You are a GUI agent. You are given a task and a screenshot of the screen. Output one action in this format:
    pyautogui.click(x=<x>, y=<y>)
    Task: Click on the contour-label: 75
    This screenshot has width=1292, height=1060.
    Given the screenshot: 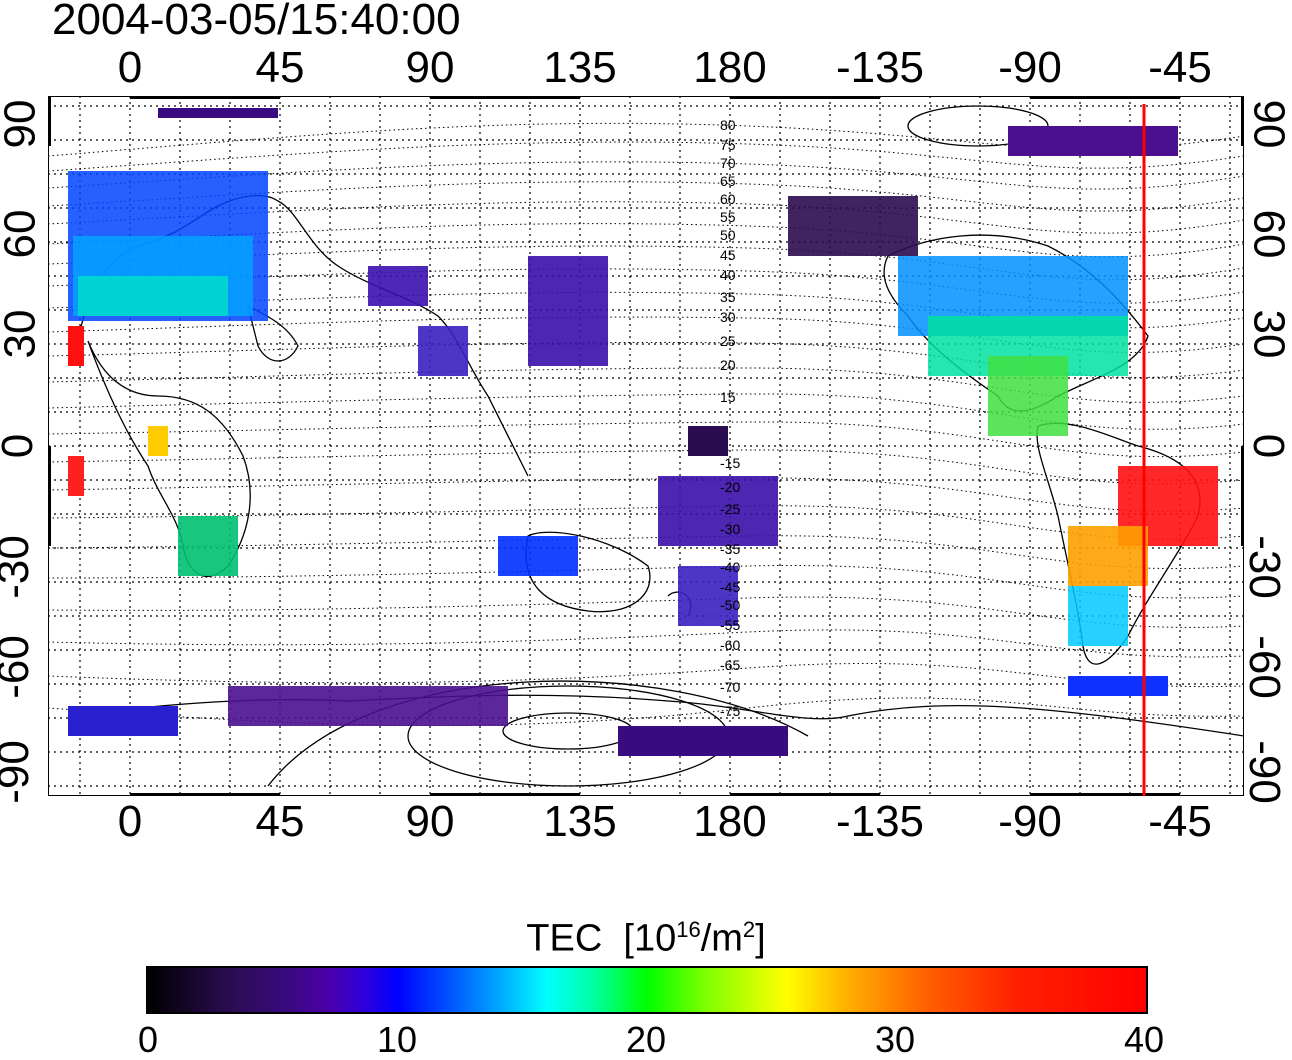 What is the action you would take?
    pyautogui.click(x=728, y=145)
    